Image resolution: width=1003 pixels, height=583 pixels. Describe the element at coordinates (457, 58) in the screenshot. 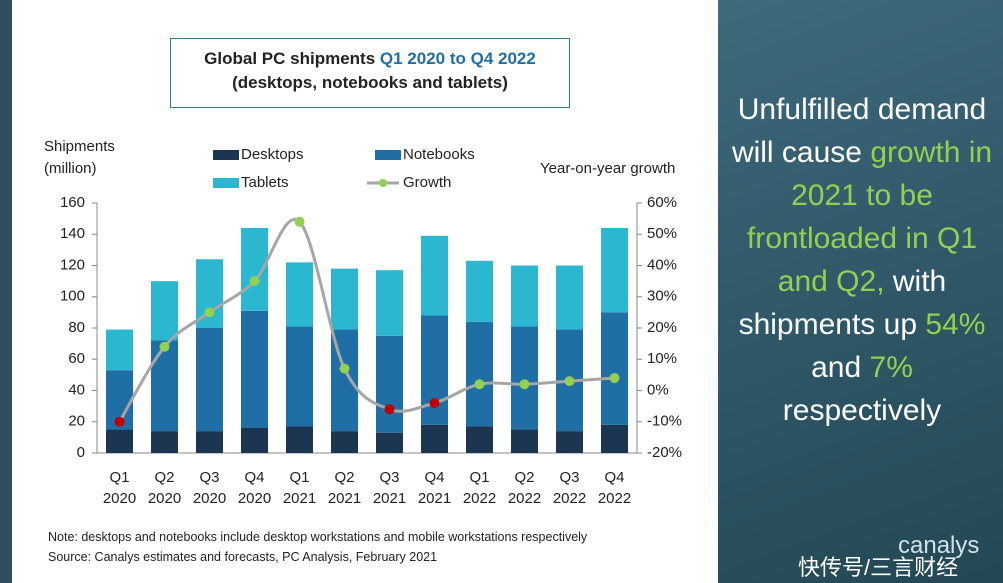

I see `chart-title-highlight: Q1 2020 to Q4 2022` at that location.